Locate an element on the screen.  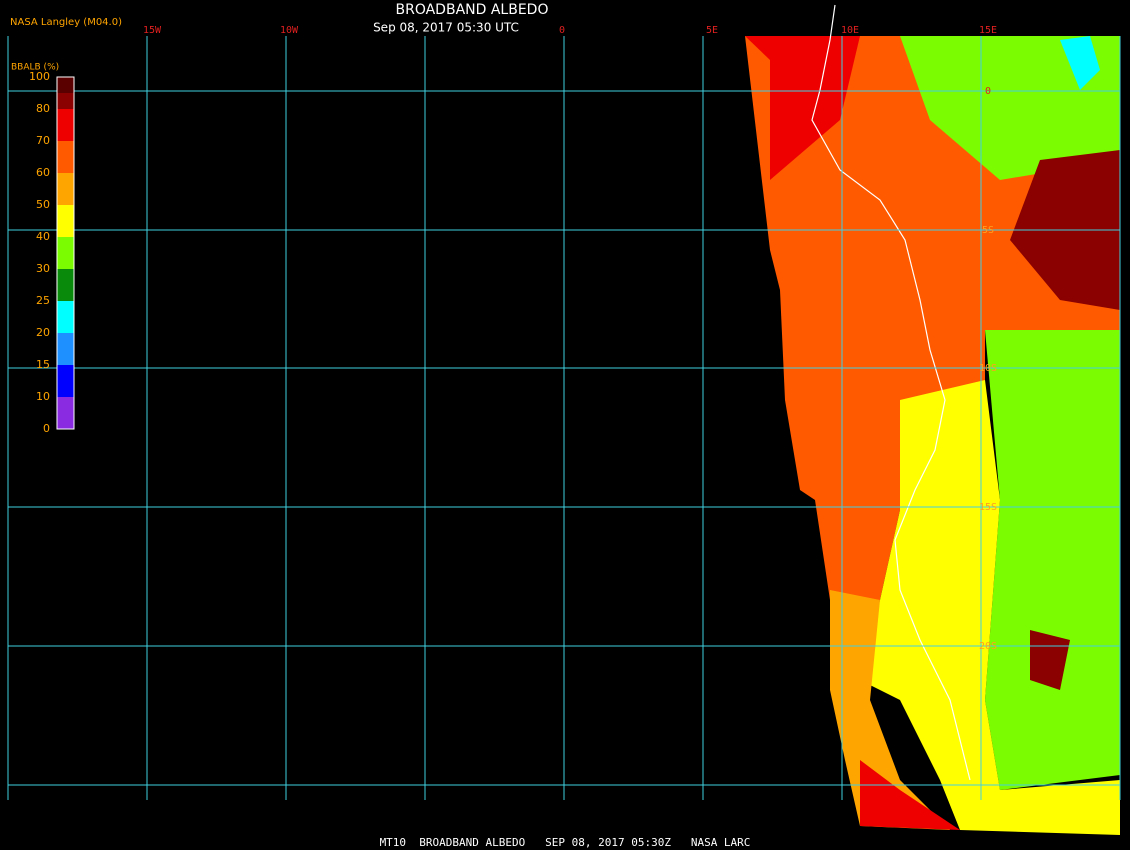
source-label: NASA Langley (M04.0) is located at coordinates (66, 22).